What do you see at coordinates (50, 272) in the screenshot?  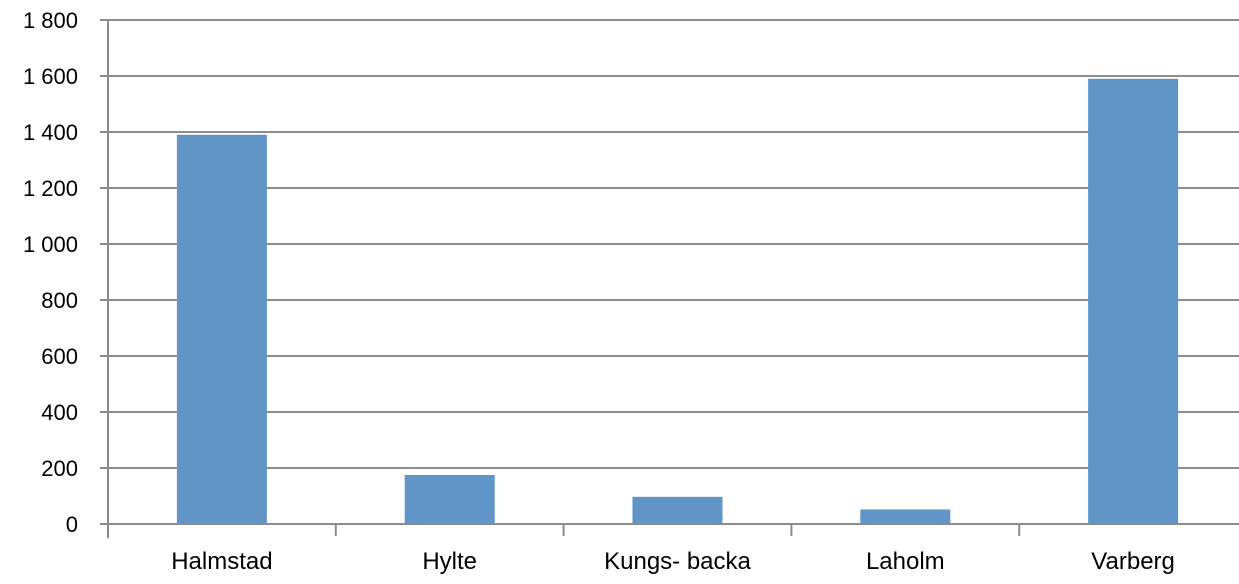 I see `y-tick-labels: 0 200 400 600 800 1 000 1 200 1 400 1 600 1 800` at bounding box center [50, 272].